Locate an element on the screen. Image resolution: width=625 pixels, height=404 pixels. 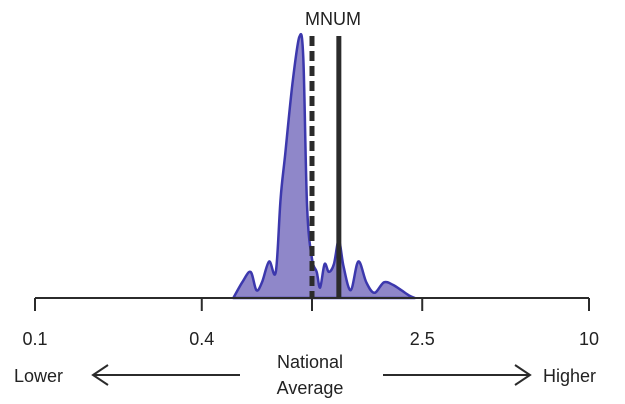
national-average-label-line2: Average is located at coordinates (310, 388).